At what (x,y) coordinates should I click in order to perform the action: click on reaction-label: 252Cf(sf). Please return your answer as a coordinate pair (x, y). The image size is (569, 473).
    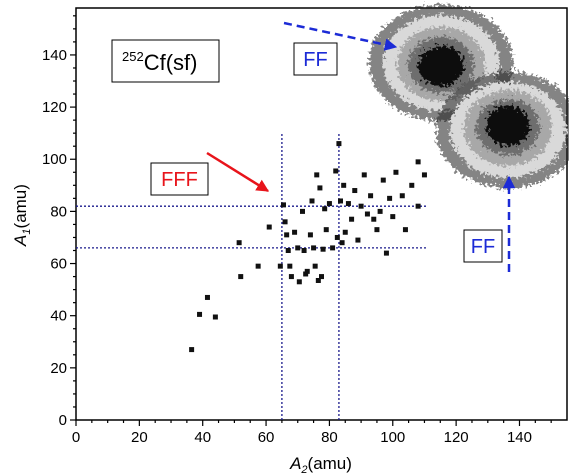
    Looking at the image, I should click on (165, 61).